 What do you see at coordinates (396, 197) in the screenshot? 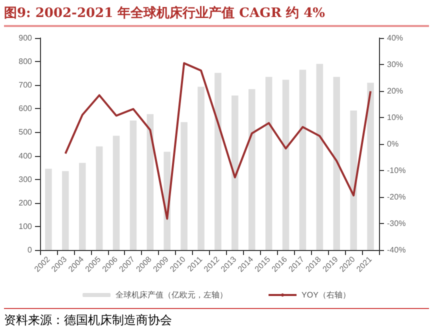
I see `y2-tick-label: -20%` at bounding box center [396, 197].